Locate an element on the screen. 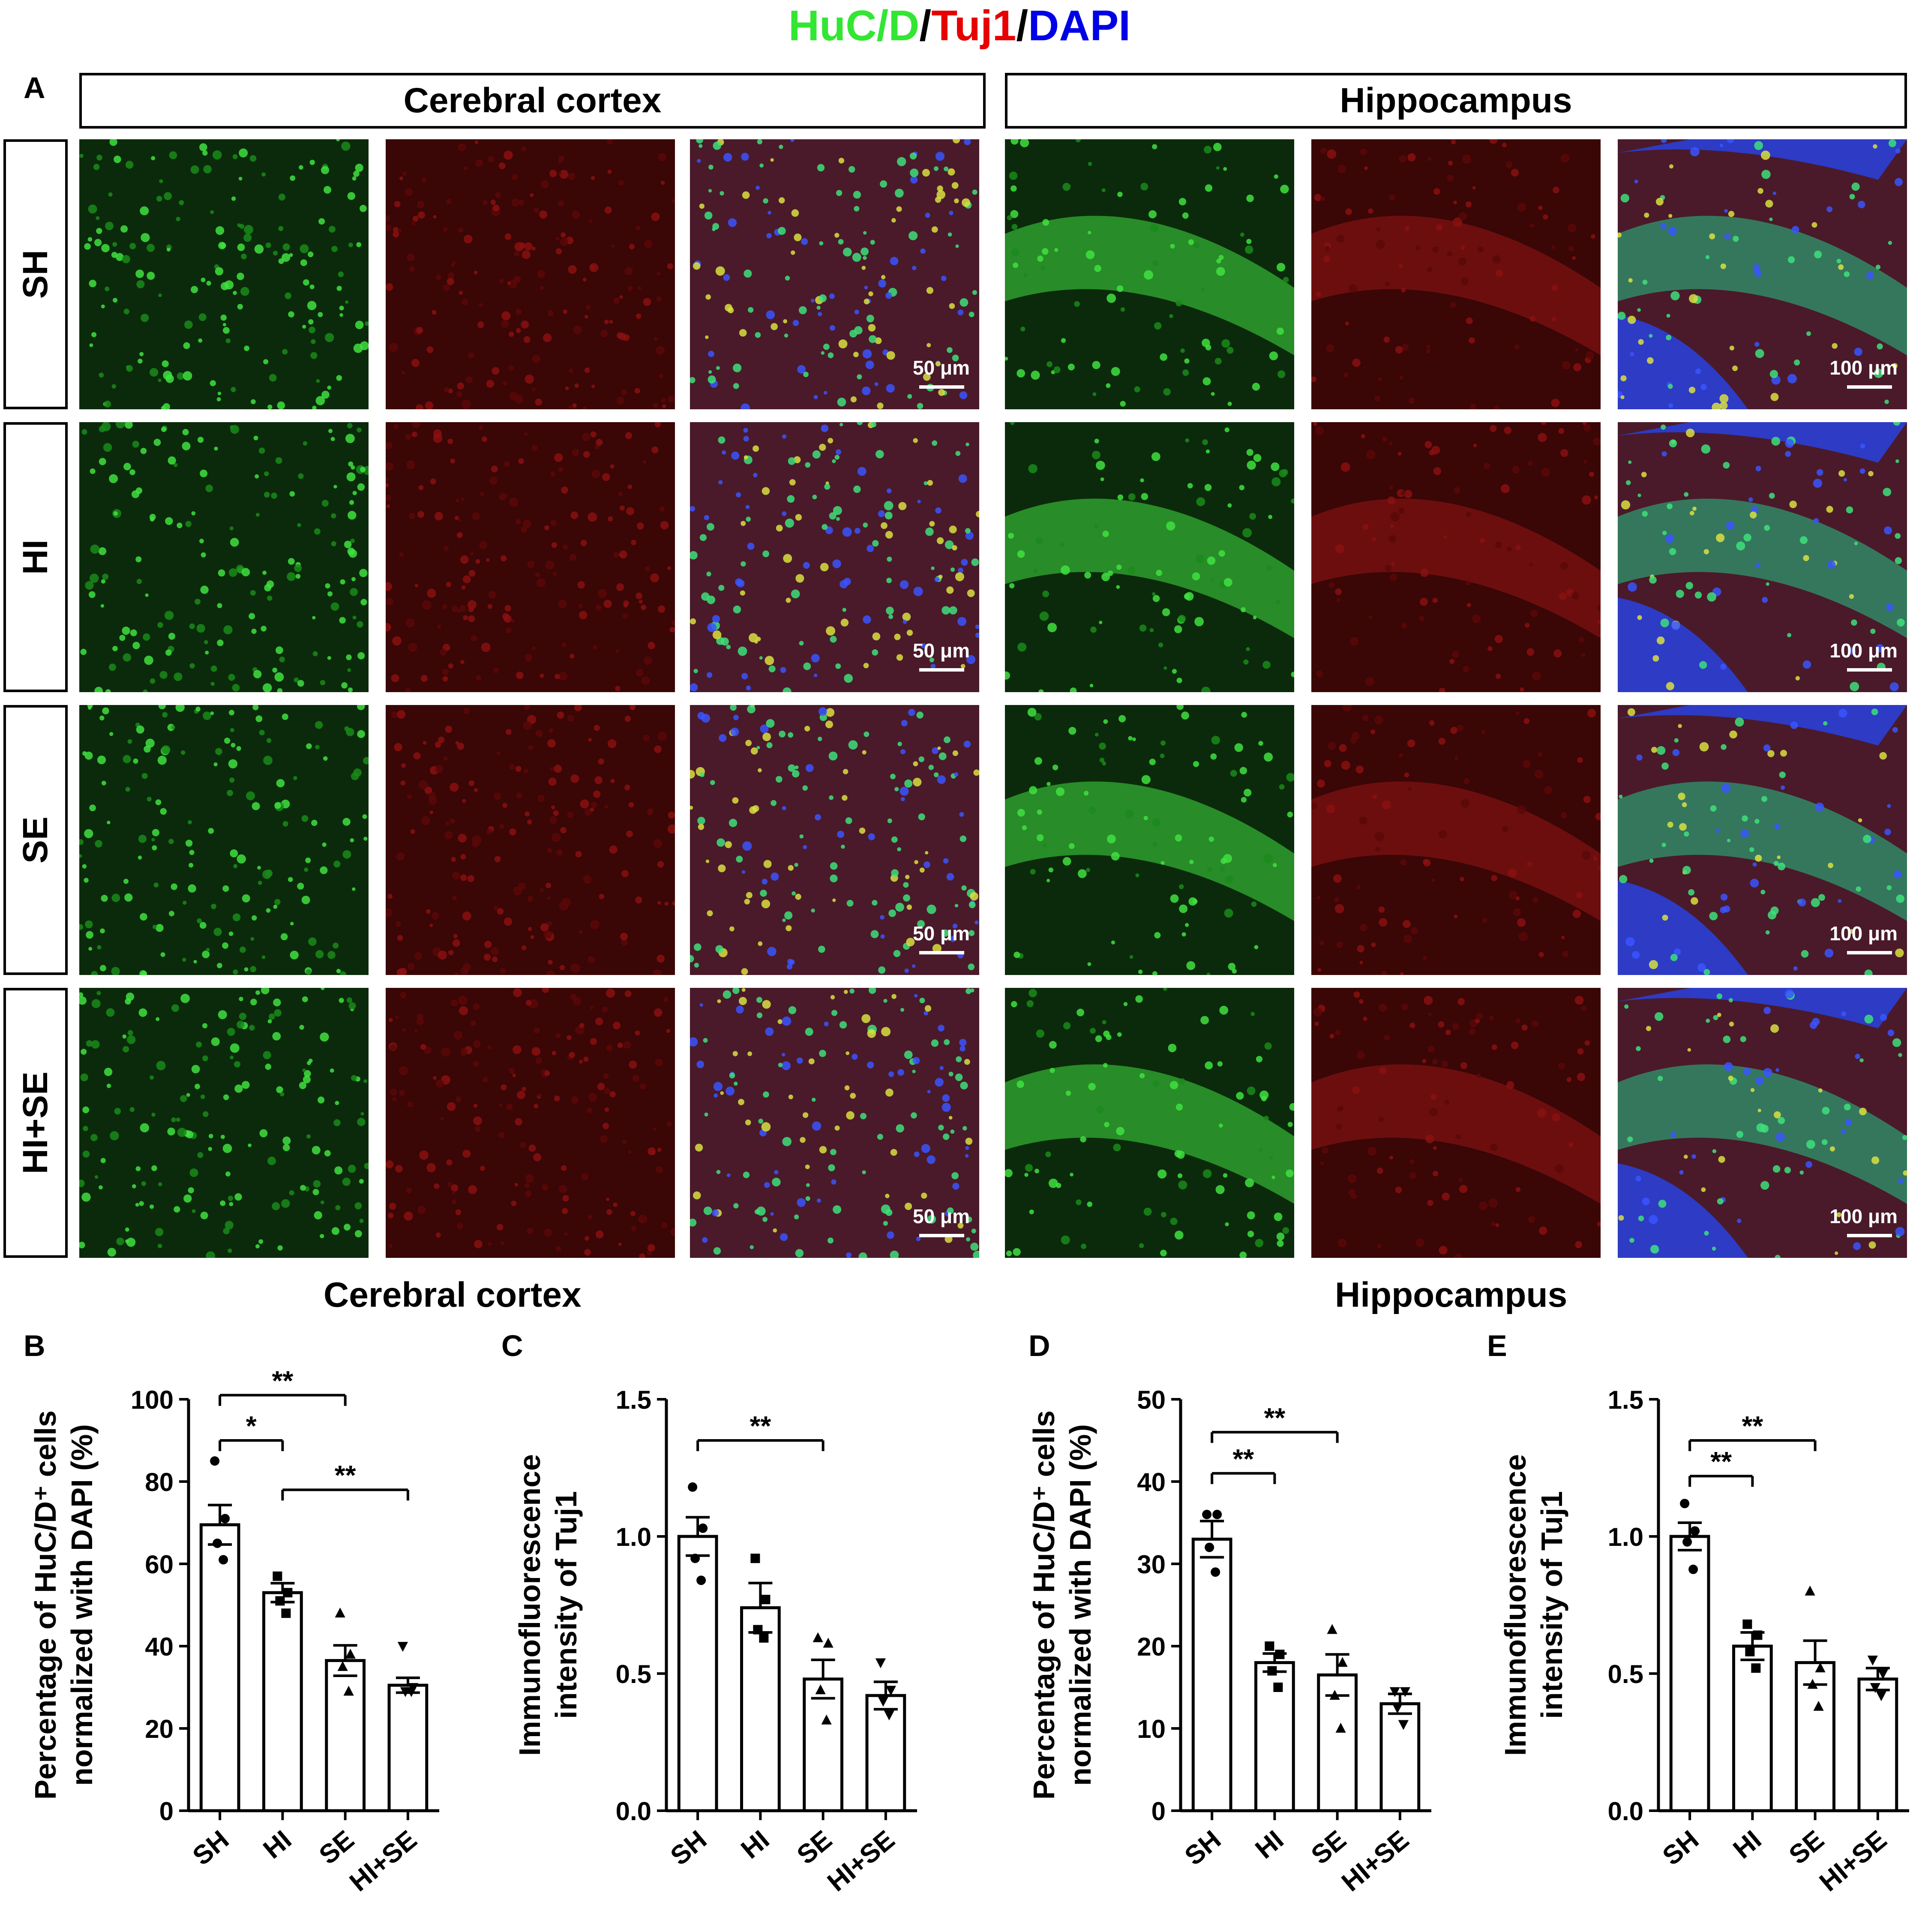 This screenshot has height=1932, width=1919. micrograph-hippocampus-tuj1-se is located at coordinates (1456, 840).